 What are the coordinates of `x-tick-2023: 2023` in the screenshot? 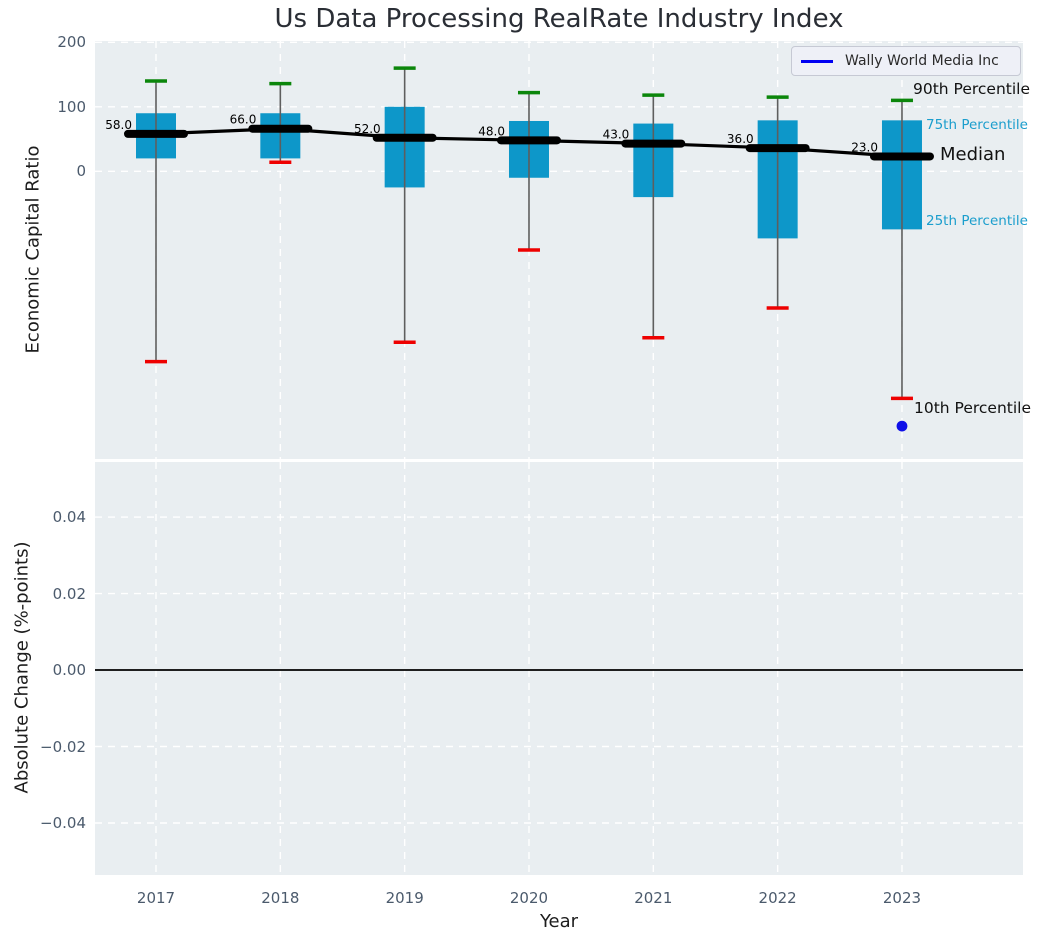 It's located at (902, 898).